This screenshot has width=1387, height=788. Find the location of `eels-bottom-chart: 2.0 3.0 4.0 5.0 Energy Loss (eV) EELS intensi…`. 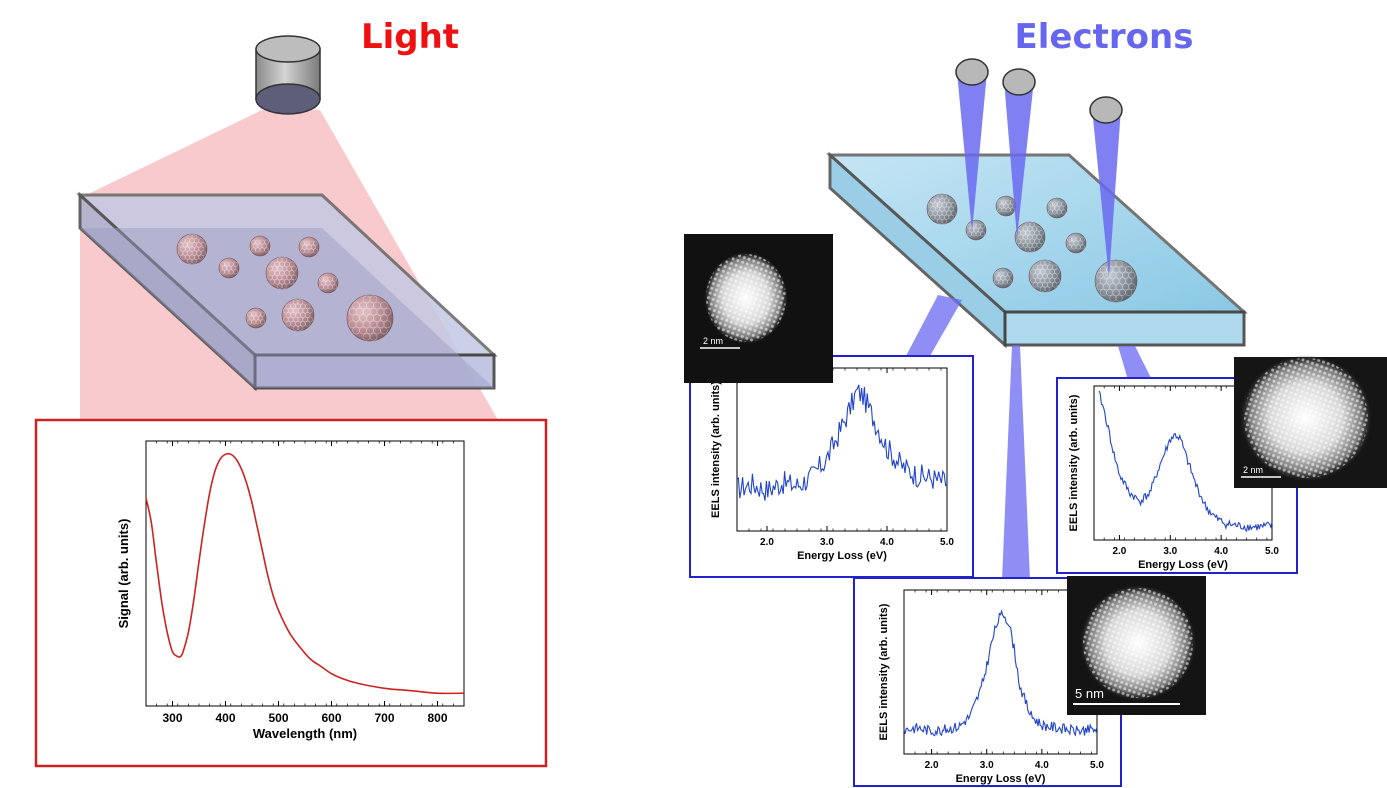

eels-bottom-chart: 2.0 3.0 4.0 5.0 Energy Loss (eV) EELS intensi… is located at coordinates (991, 687).